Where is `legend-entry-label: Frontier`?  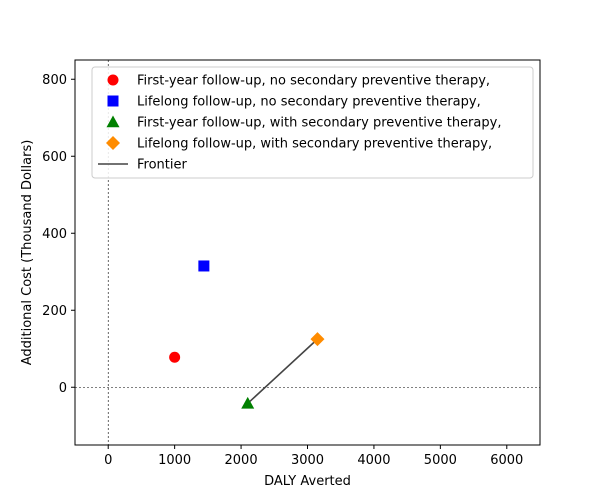
legend-entry-label: Frontier is located at coordinates (162, 165).